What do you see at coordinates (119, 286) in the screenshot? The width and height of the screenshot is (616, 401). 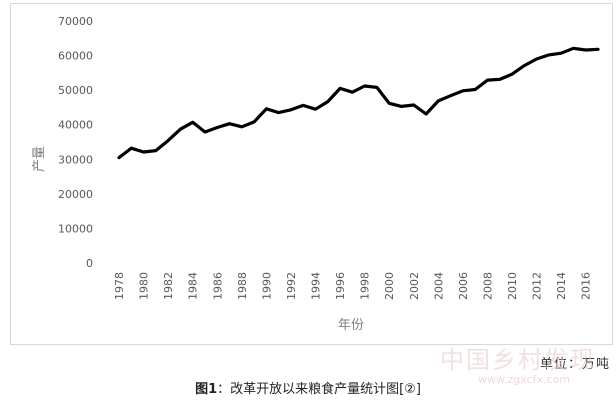 I see `x-tick-label: 1978` at bounding box center [119, 286].